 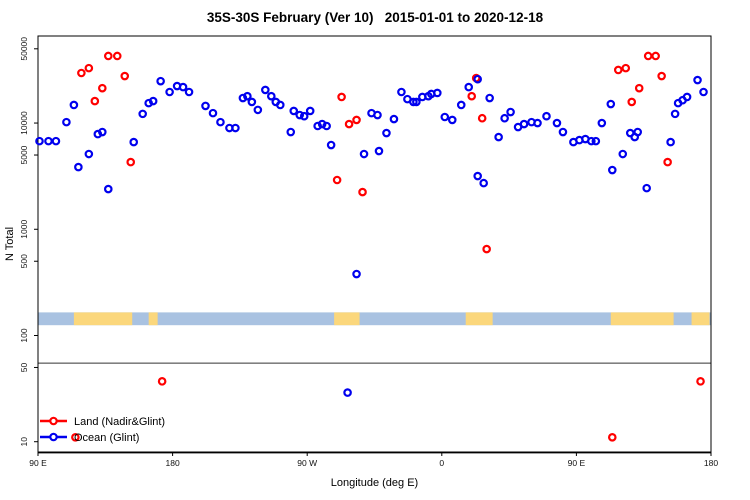 I want to click on y-tick-label: 500, so click(x=24, y=261).